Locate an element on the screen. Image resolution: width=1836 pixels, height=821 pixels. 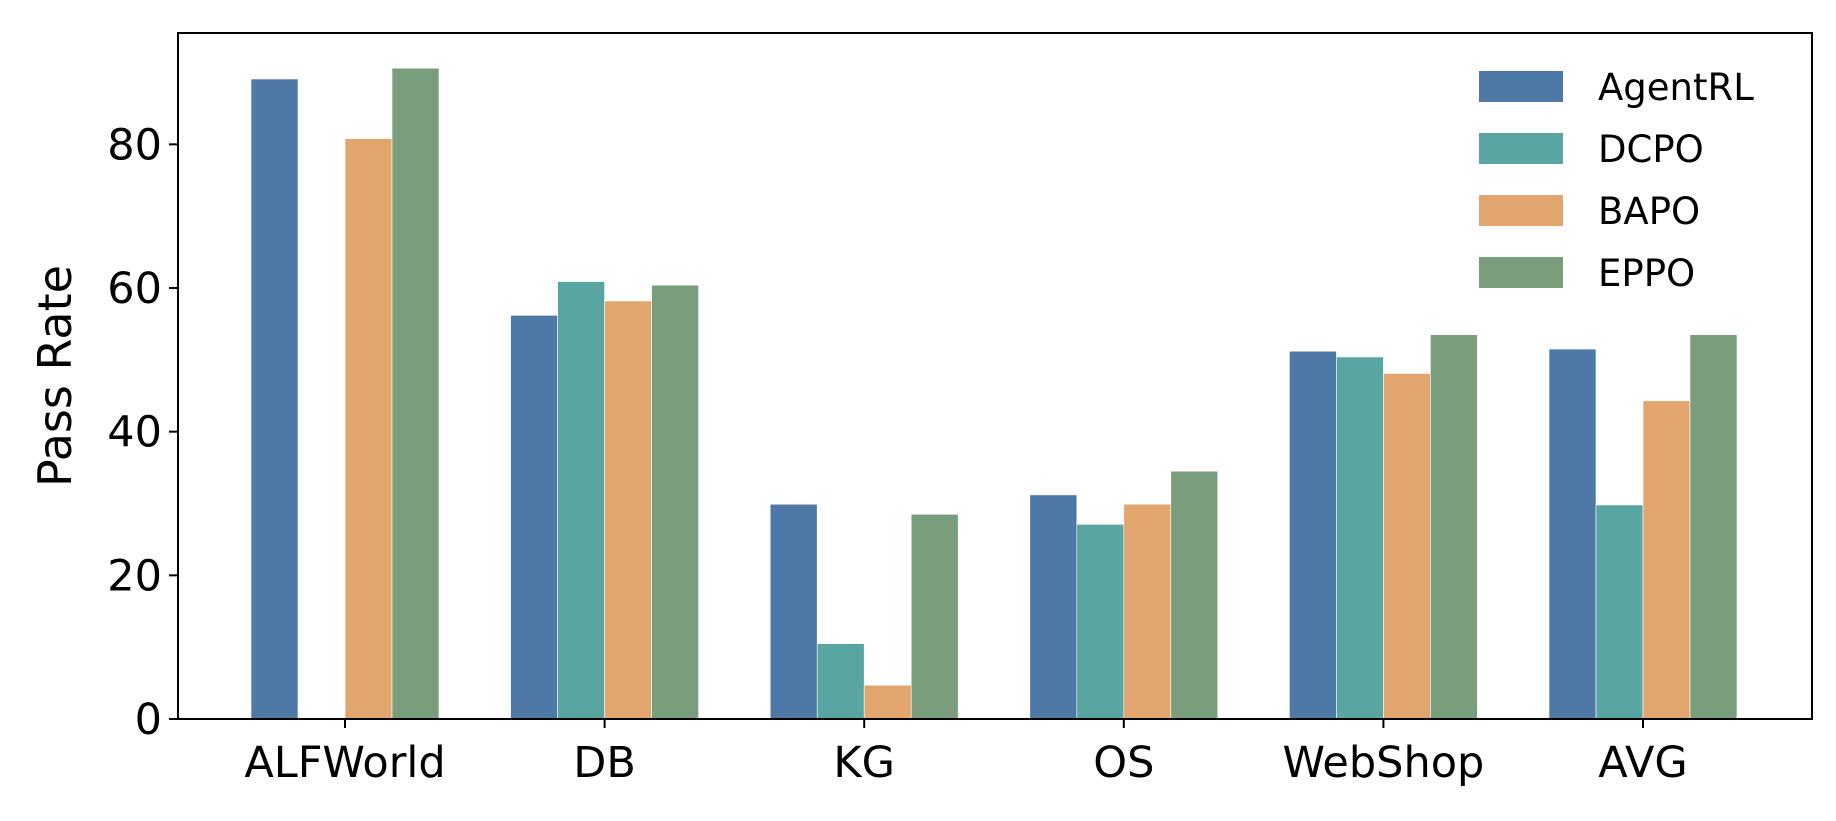
y-tick-label: 20 is located at coordinates (134, 576).